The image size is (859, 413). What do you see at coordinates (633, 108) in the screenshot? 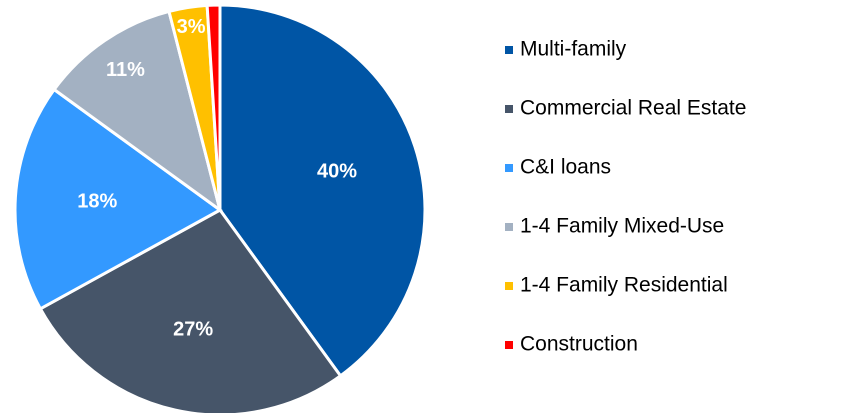
I see `legend-label: Commercial Real Estate` at bounding box center [633, 108].